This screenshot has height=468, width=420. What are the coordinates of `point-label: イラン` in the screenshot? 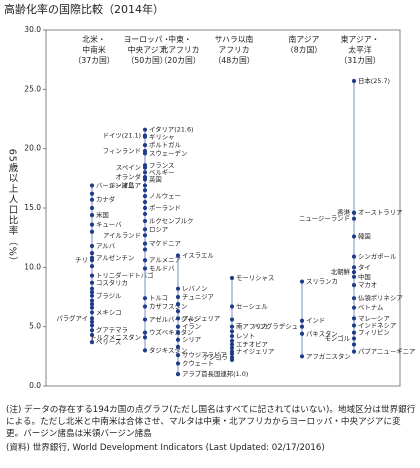 It's located at (191, 327).